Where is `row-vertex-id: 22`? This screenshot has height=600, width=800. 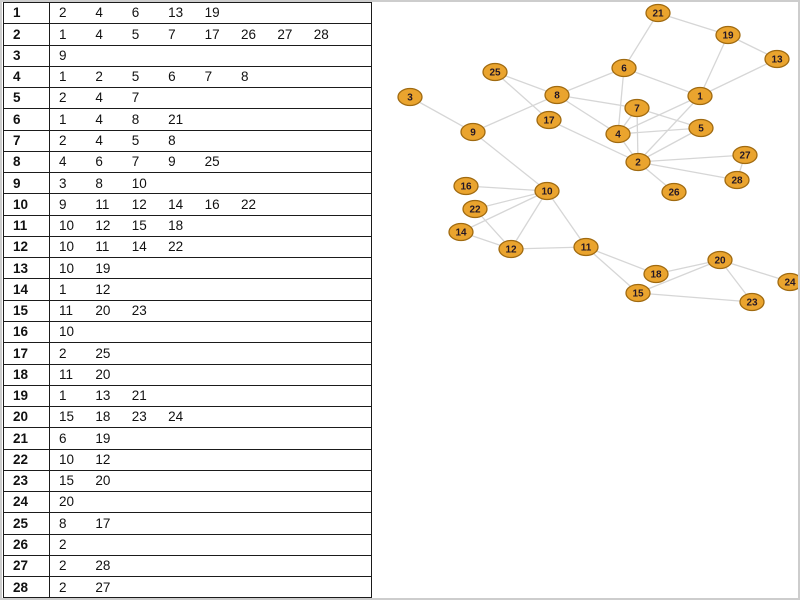 row-vertex-id: 22 is located at coordinates (26, 459).